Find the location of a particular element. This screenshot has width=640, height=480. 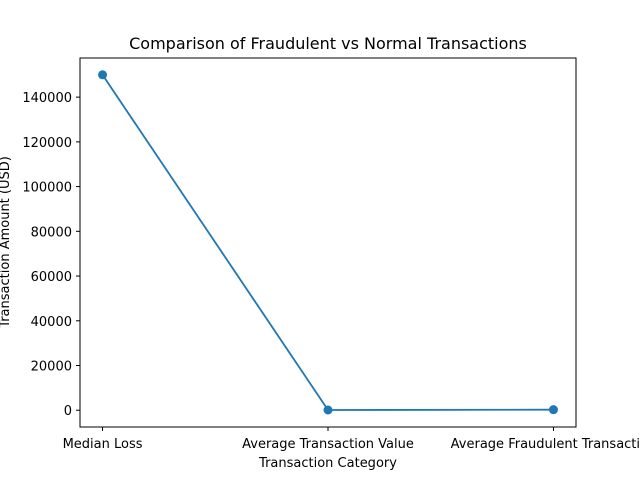

y-tick-label: 140000 is located at coordinates (47, 98).